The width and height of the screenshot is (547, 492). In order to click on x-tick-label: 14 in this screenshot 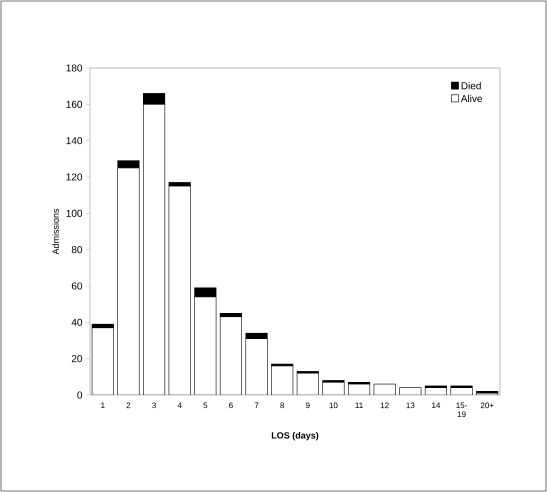, I will do `click(436, 405)`.